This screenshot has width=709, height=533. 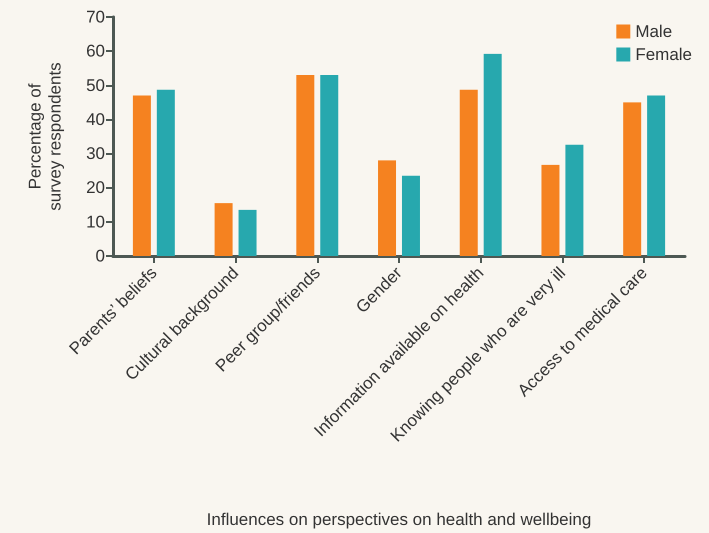 What do you see at coordinates (399, 519) in the screenshot?
I see `x-axis-title: Influences on perspectives on health and wellbeing` at bounding box center [399, 519].